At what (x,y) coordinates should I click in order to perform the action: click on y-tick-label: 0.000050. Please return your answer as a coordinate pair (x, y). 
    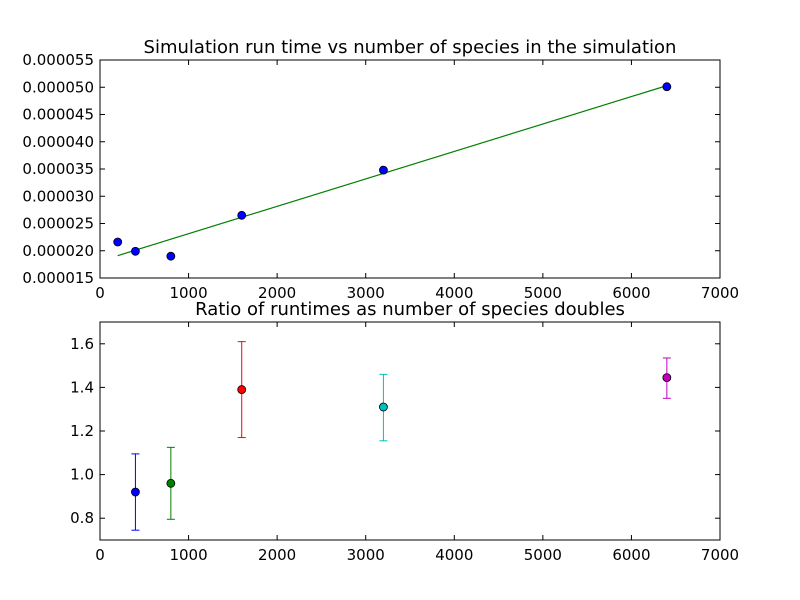
    Looking at the image, I should click on (58, 87).